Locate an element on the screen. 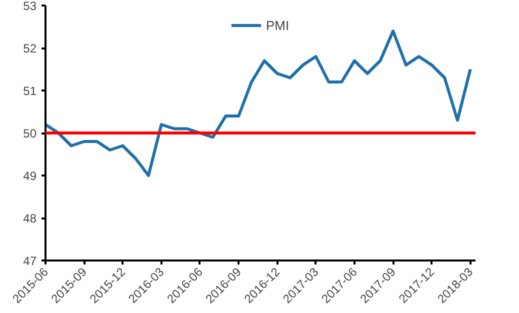 The image size is (519, 313). y-tick-label: 50 is located at coordinates (30, 133).